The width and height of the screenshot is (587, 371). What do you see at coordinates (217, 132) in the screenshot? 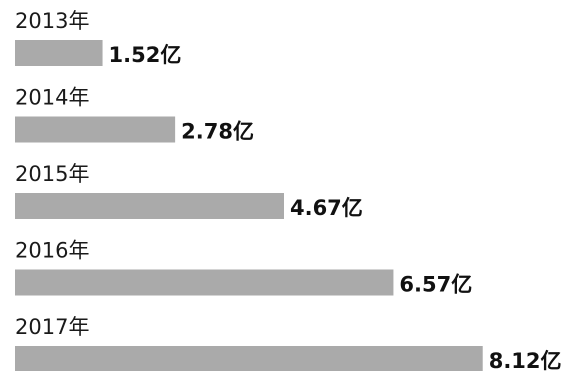
I see `value-label: 2.78亿` at bounding box center [217, 132].